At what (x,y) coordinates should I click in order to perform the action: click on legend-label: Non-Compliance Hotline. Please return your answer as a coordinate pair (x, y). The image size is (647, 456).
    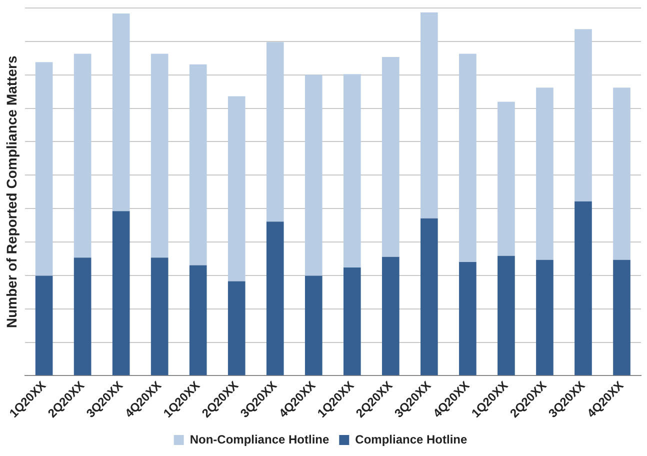
    Looking at the image, I should click on (260, 439).